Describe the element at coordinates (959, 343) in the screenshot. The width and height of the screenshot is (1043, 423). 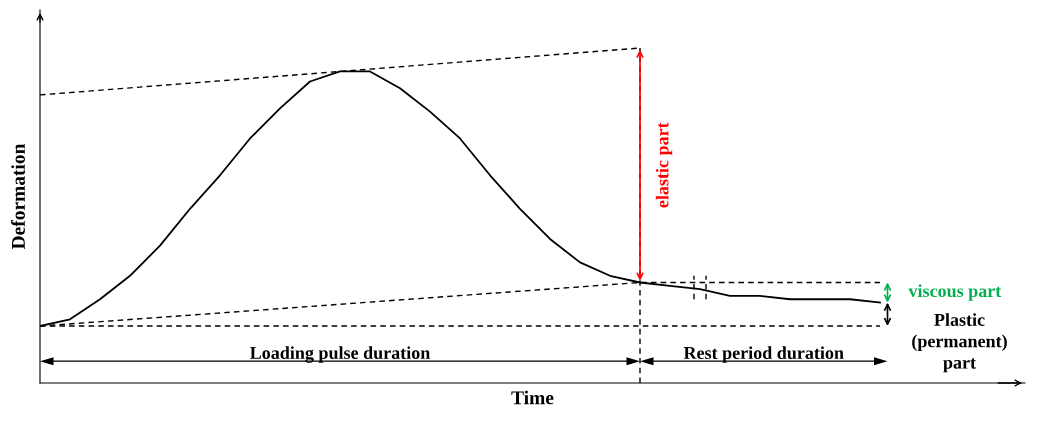
I see `text: Plastic (permanent) part` at that location.